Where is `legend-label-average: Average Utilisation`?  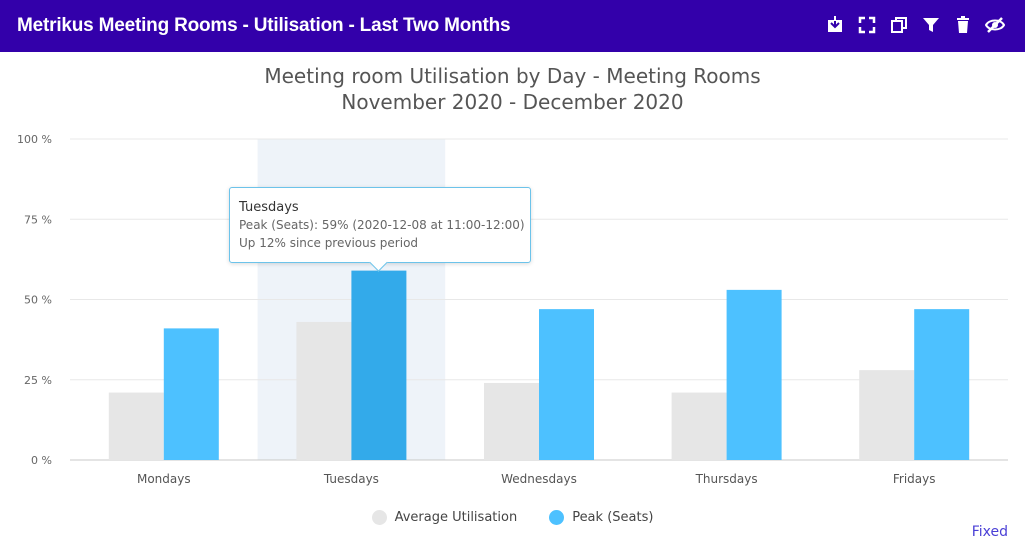
legend-label-average: Average Utilisation is located at coordinates (456, 517).